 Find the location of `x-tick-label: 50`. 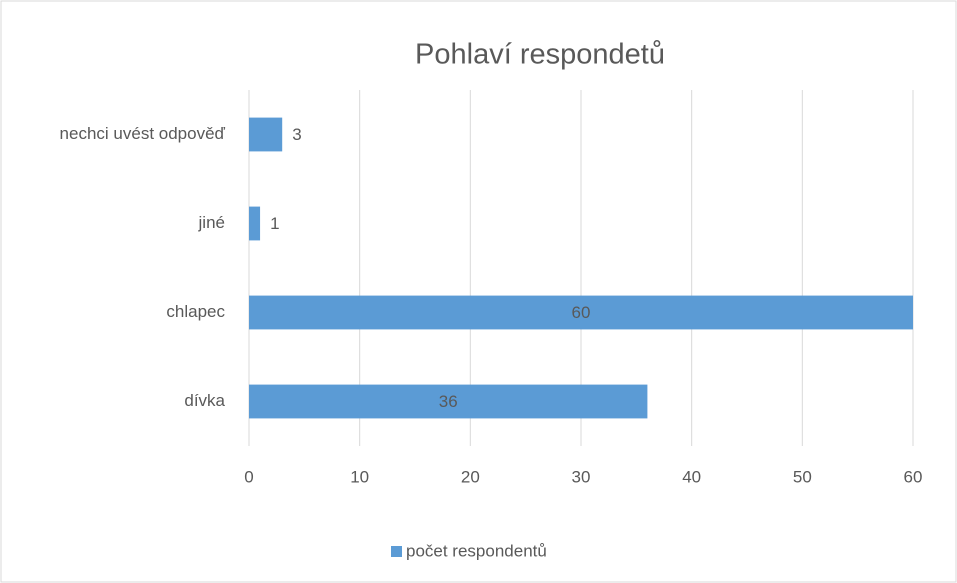

x-tick-label: 50 is located at coordinates (802, 476).